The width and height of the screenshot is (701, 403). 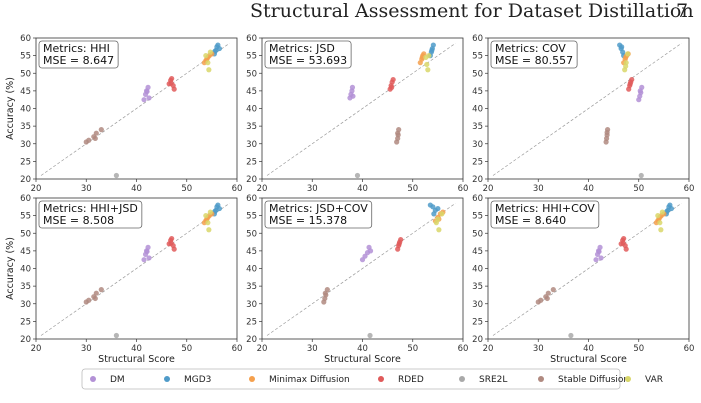 What do you see at coordinates (493, 380) in the screenshot?
I see `legend-label-sre2l: SRE2L` at bounding box center [493, 380].